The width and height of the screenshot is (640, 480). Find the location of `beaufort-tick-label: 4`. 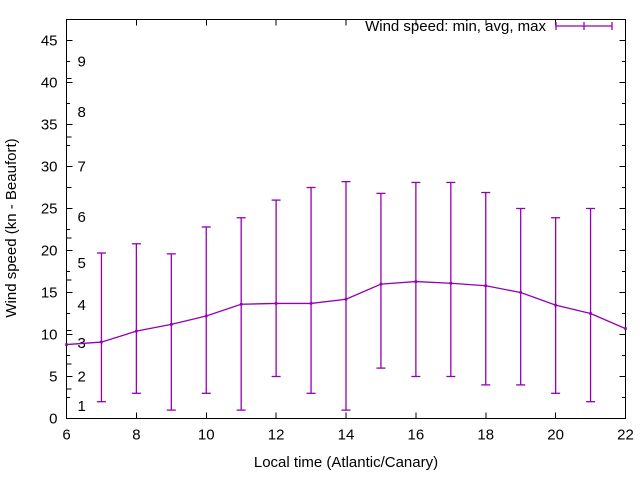

beaufort-tick-label: 4 is located at coordinates (82, 305).